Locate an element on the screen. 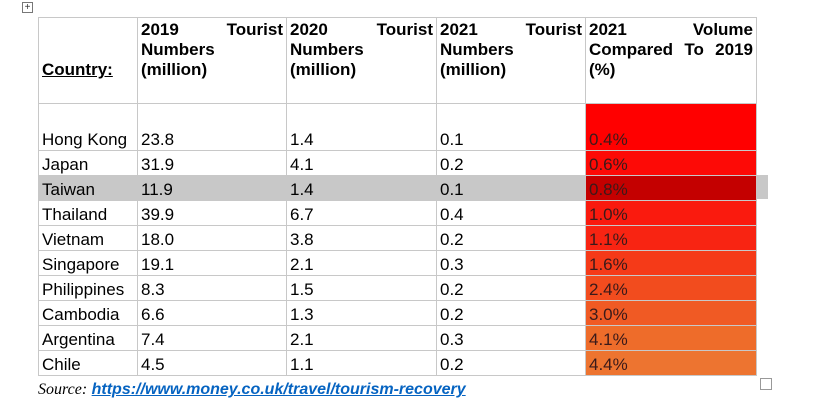 The image size is (817, 411). value-cell: 11.9 is located at coordinates (212, 188).